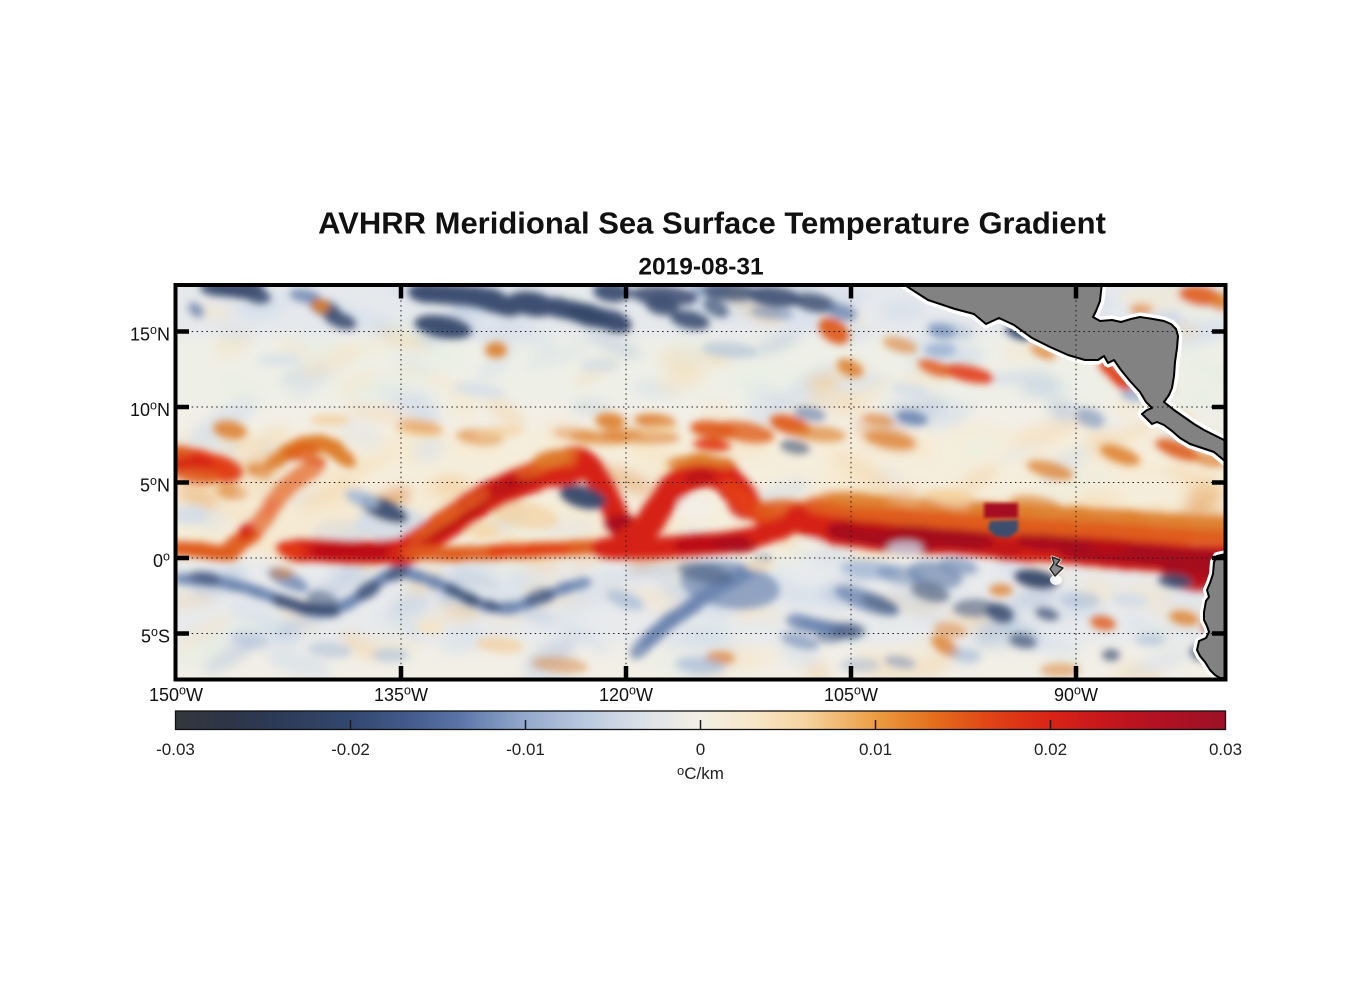 The width and height of the screenshot is (1356, 1000). What do you see at coordinates (155, 636) in the screenshot?
I see `svg-text: 5oS` at bounding box center [155, 636].